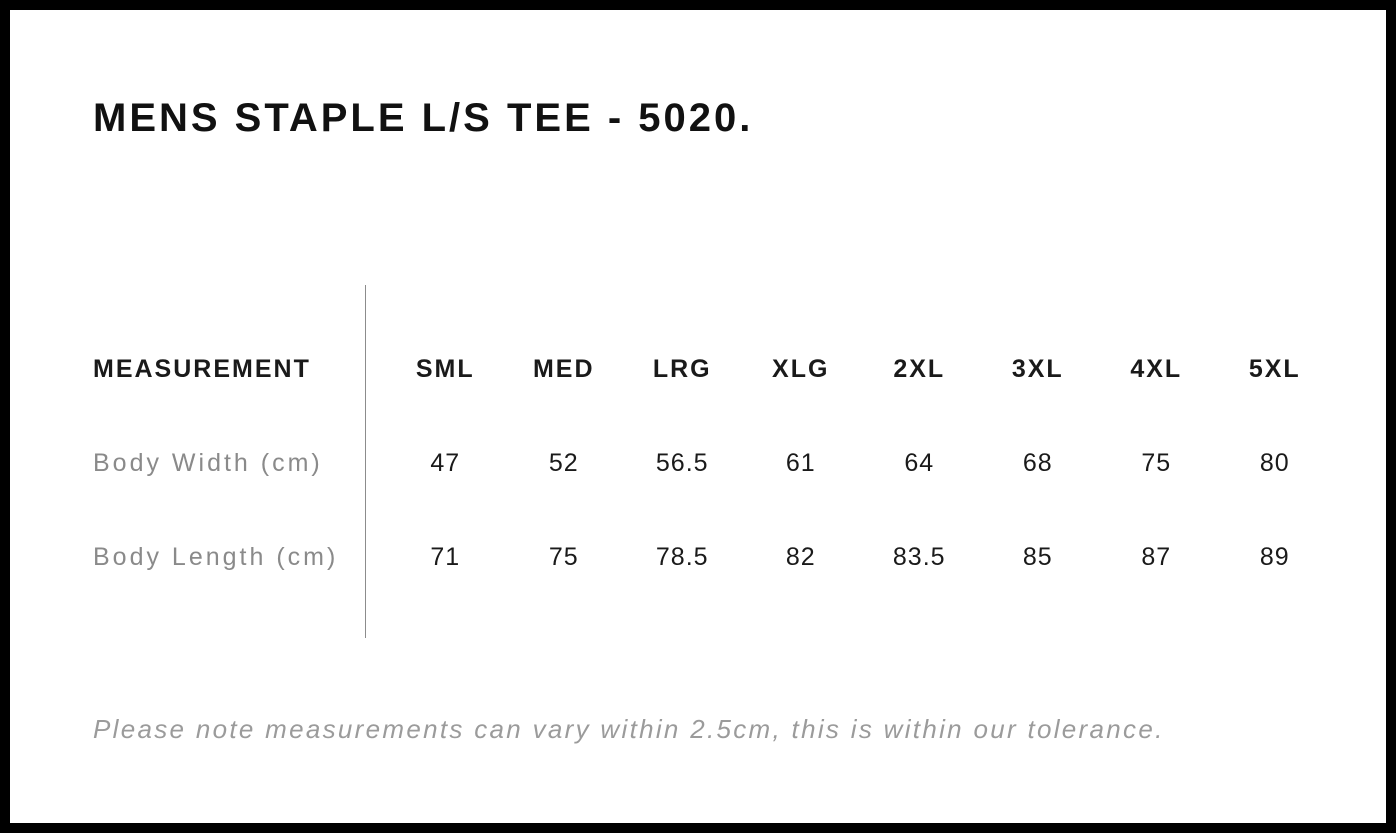 The height and width of the screenshot is (833, 1396). Describe the element at coordinates (1274, 462) in the screenshot. I see `measurement-value: 80` at that location.